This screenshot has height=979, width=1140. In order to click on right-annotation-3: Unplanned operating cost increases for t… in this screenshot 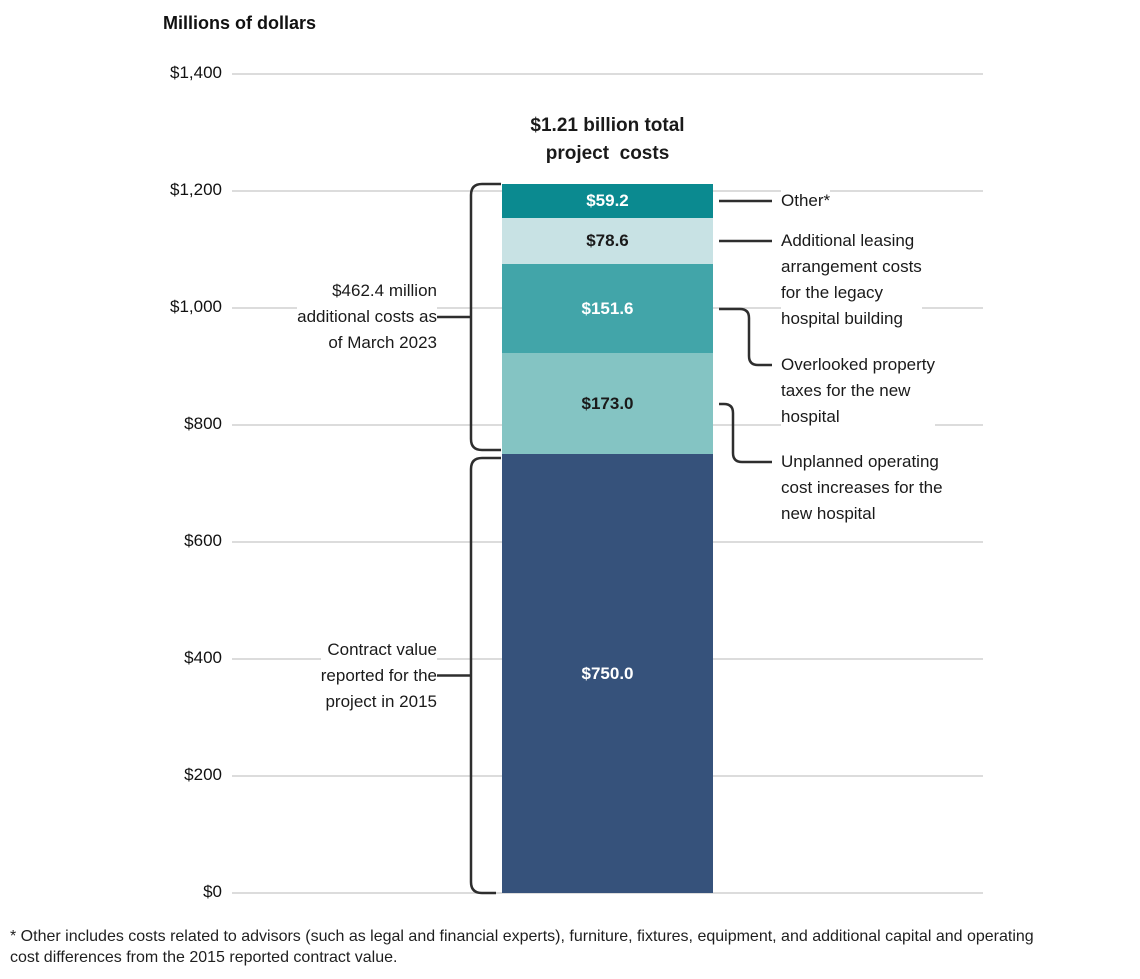, I will do `click(862, 488)`.